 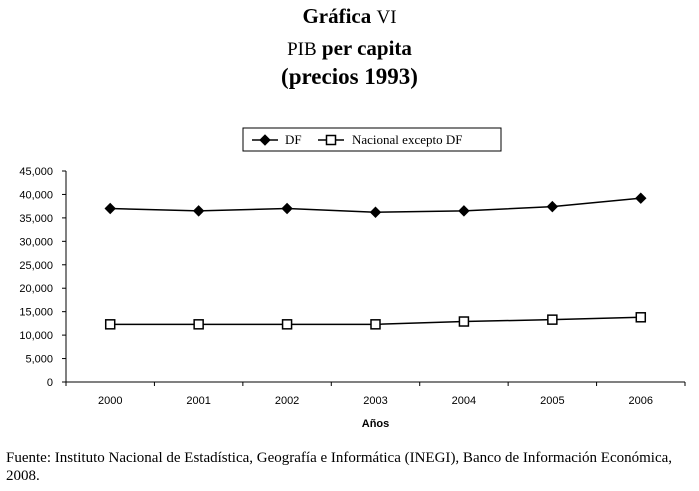 I want to click on y-tick-label: 15,000, so click(x=36, y=313).